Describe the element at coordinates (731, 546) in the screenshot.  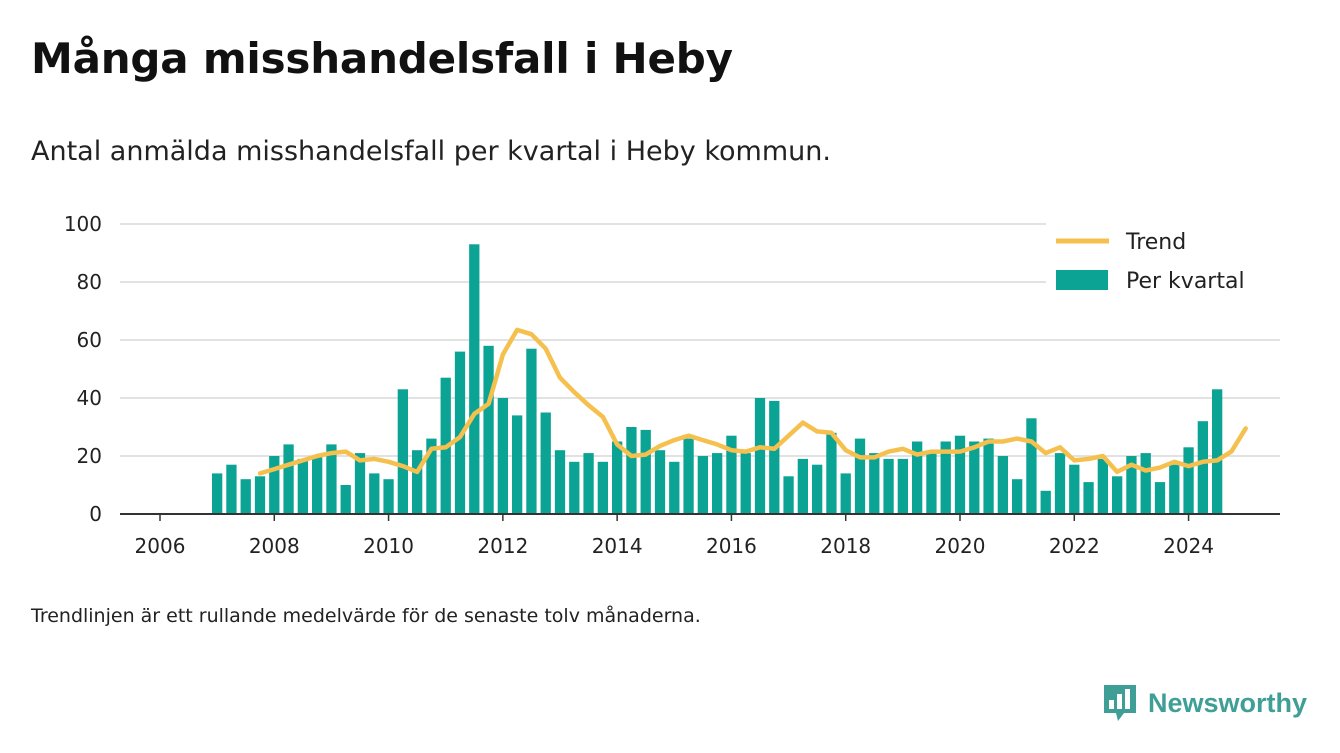
I see `x-tick-label: 2016` at that location.